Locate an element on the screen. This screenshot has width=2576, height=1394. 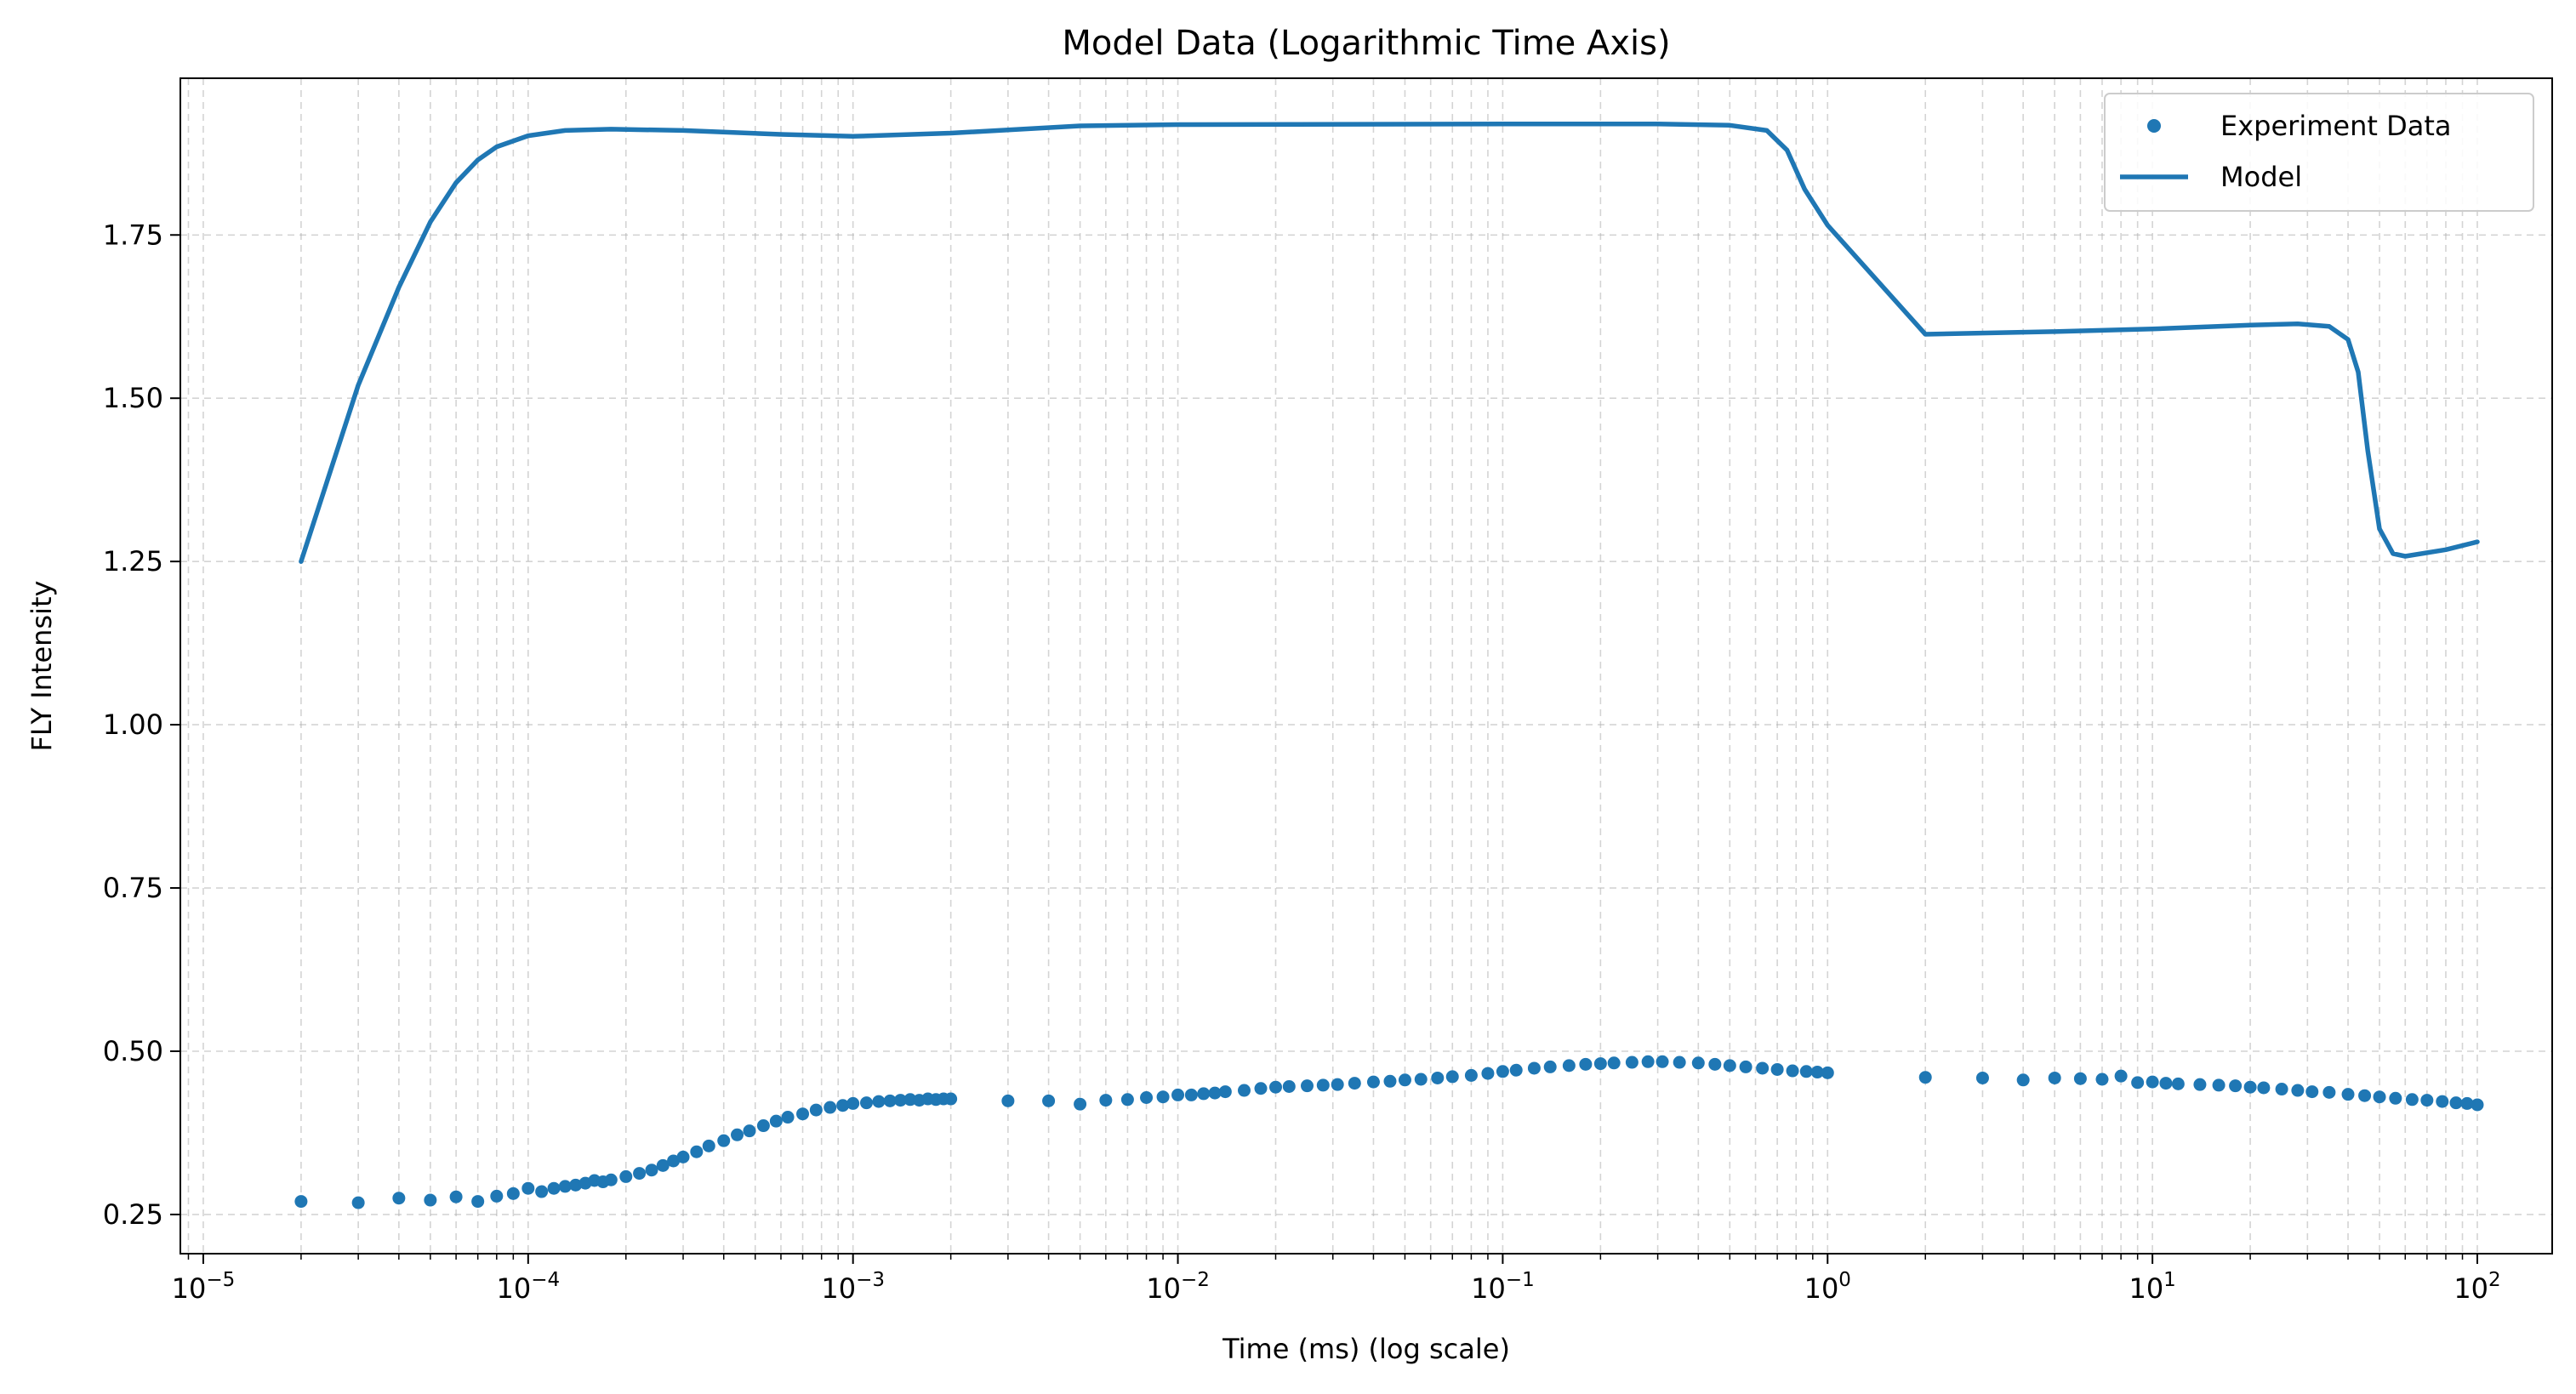
x-axis-label: Time (ms) (log scale) is located at coordinates (1366, 1349).